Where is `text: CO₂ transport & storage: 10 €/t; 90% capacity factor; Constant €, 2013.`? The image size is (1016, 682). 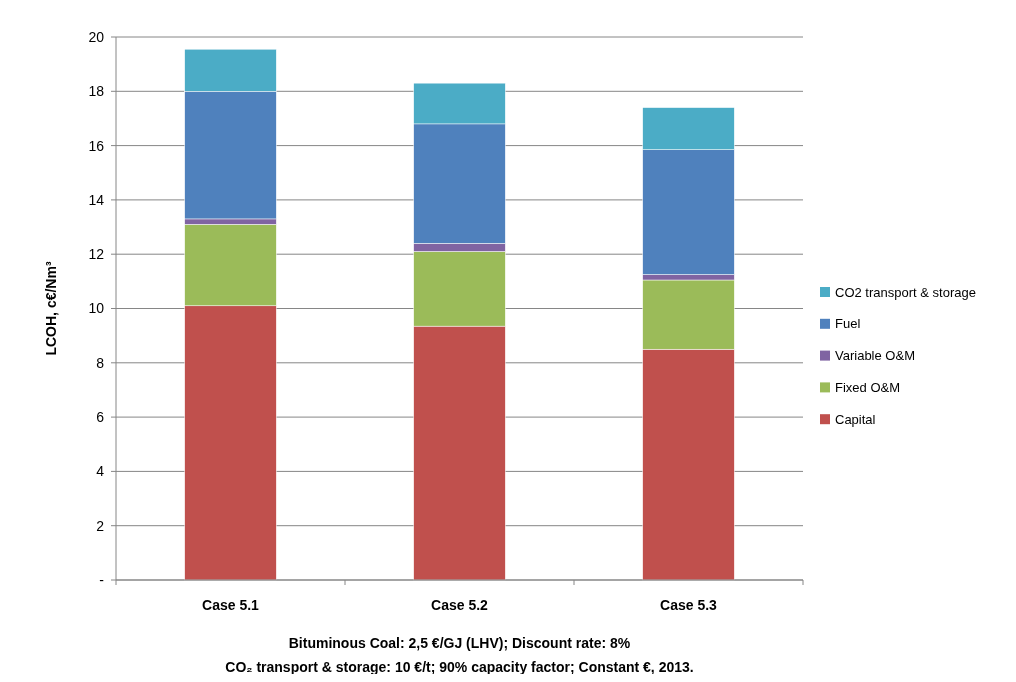 text: CO₂ transport & storage: 10 €/t; 90% capacity factor; Constant €, 2013. is located at coordinates (459, 667).